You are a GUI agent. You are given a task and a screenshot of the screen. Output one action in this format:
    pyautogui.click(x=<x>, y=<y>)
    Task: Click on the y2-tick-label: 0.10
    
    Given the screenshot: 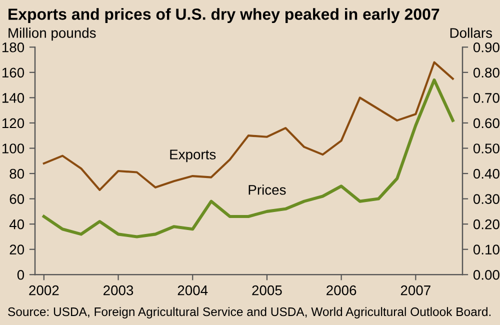 What is the action you would take?
    pyautogui.click(x=486, y=249)
    